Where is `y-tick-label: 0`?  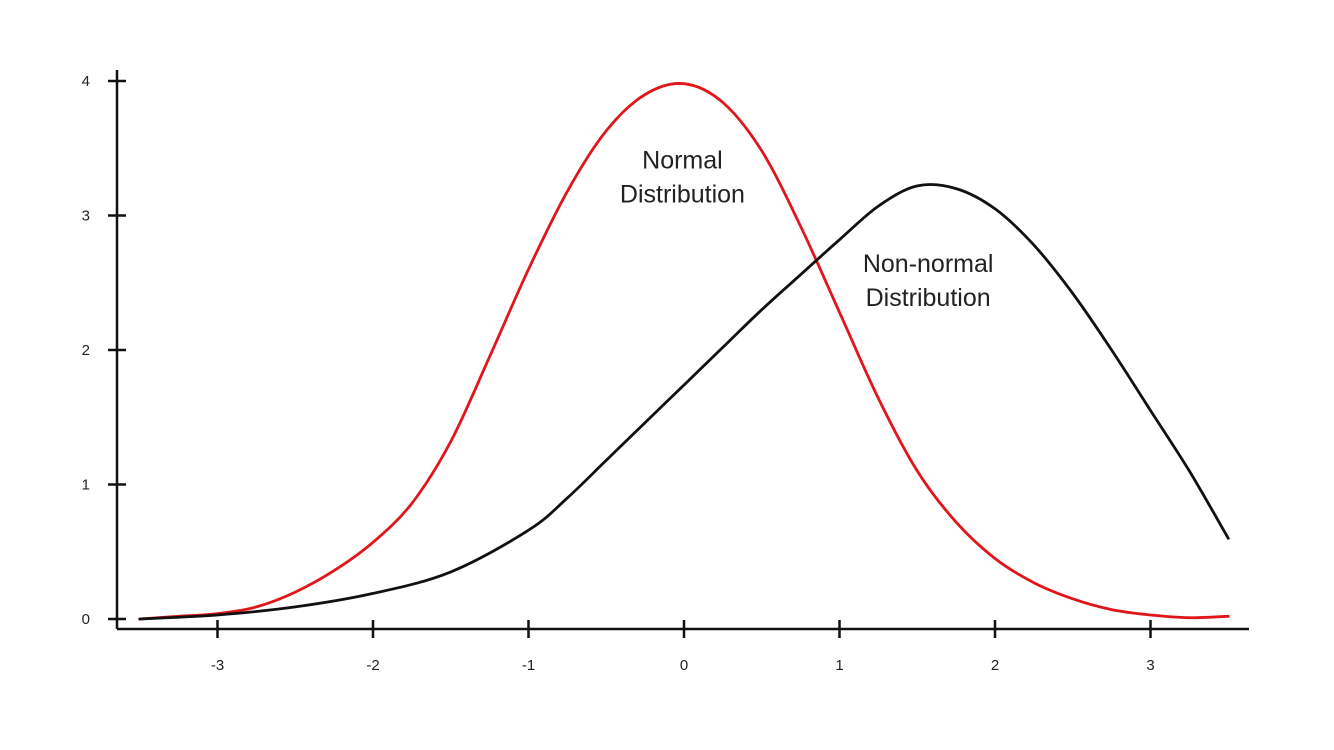
y-tick-label: 0 is located at coordinates (86, 619).